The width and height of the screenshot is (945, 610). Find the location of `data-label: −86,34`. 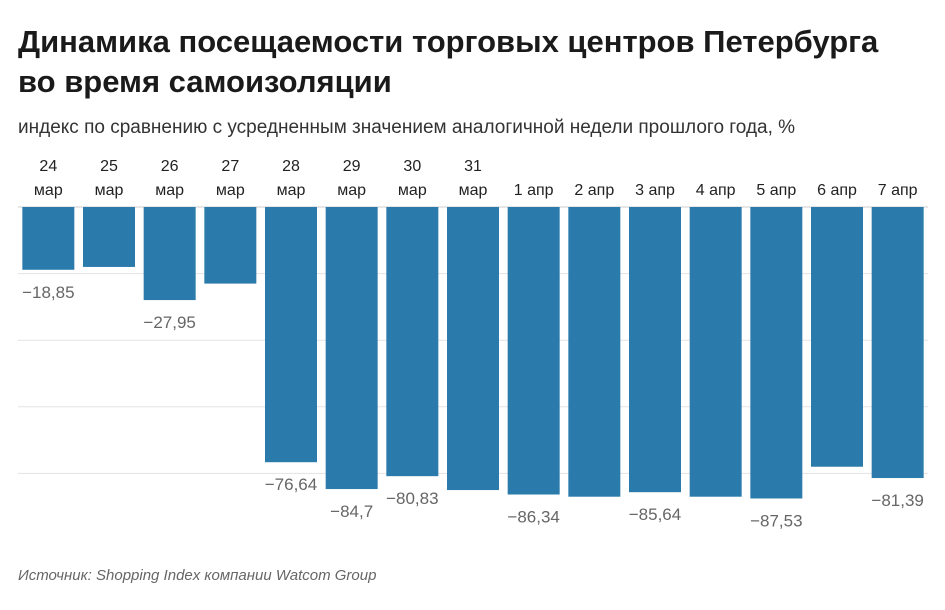

data-label: −86,34 is located at coordinates (533, 517).